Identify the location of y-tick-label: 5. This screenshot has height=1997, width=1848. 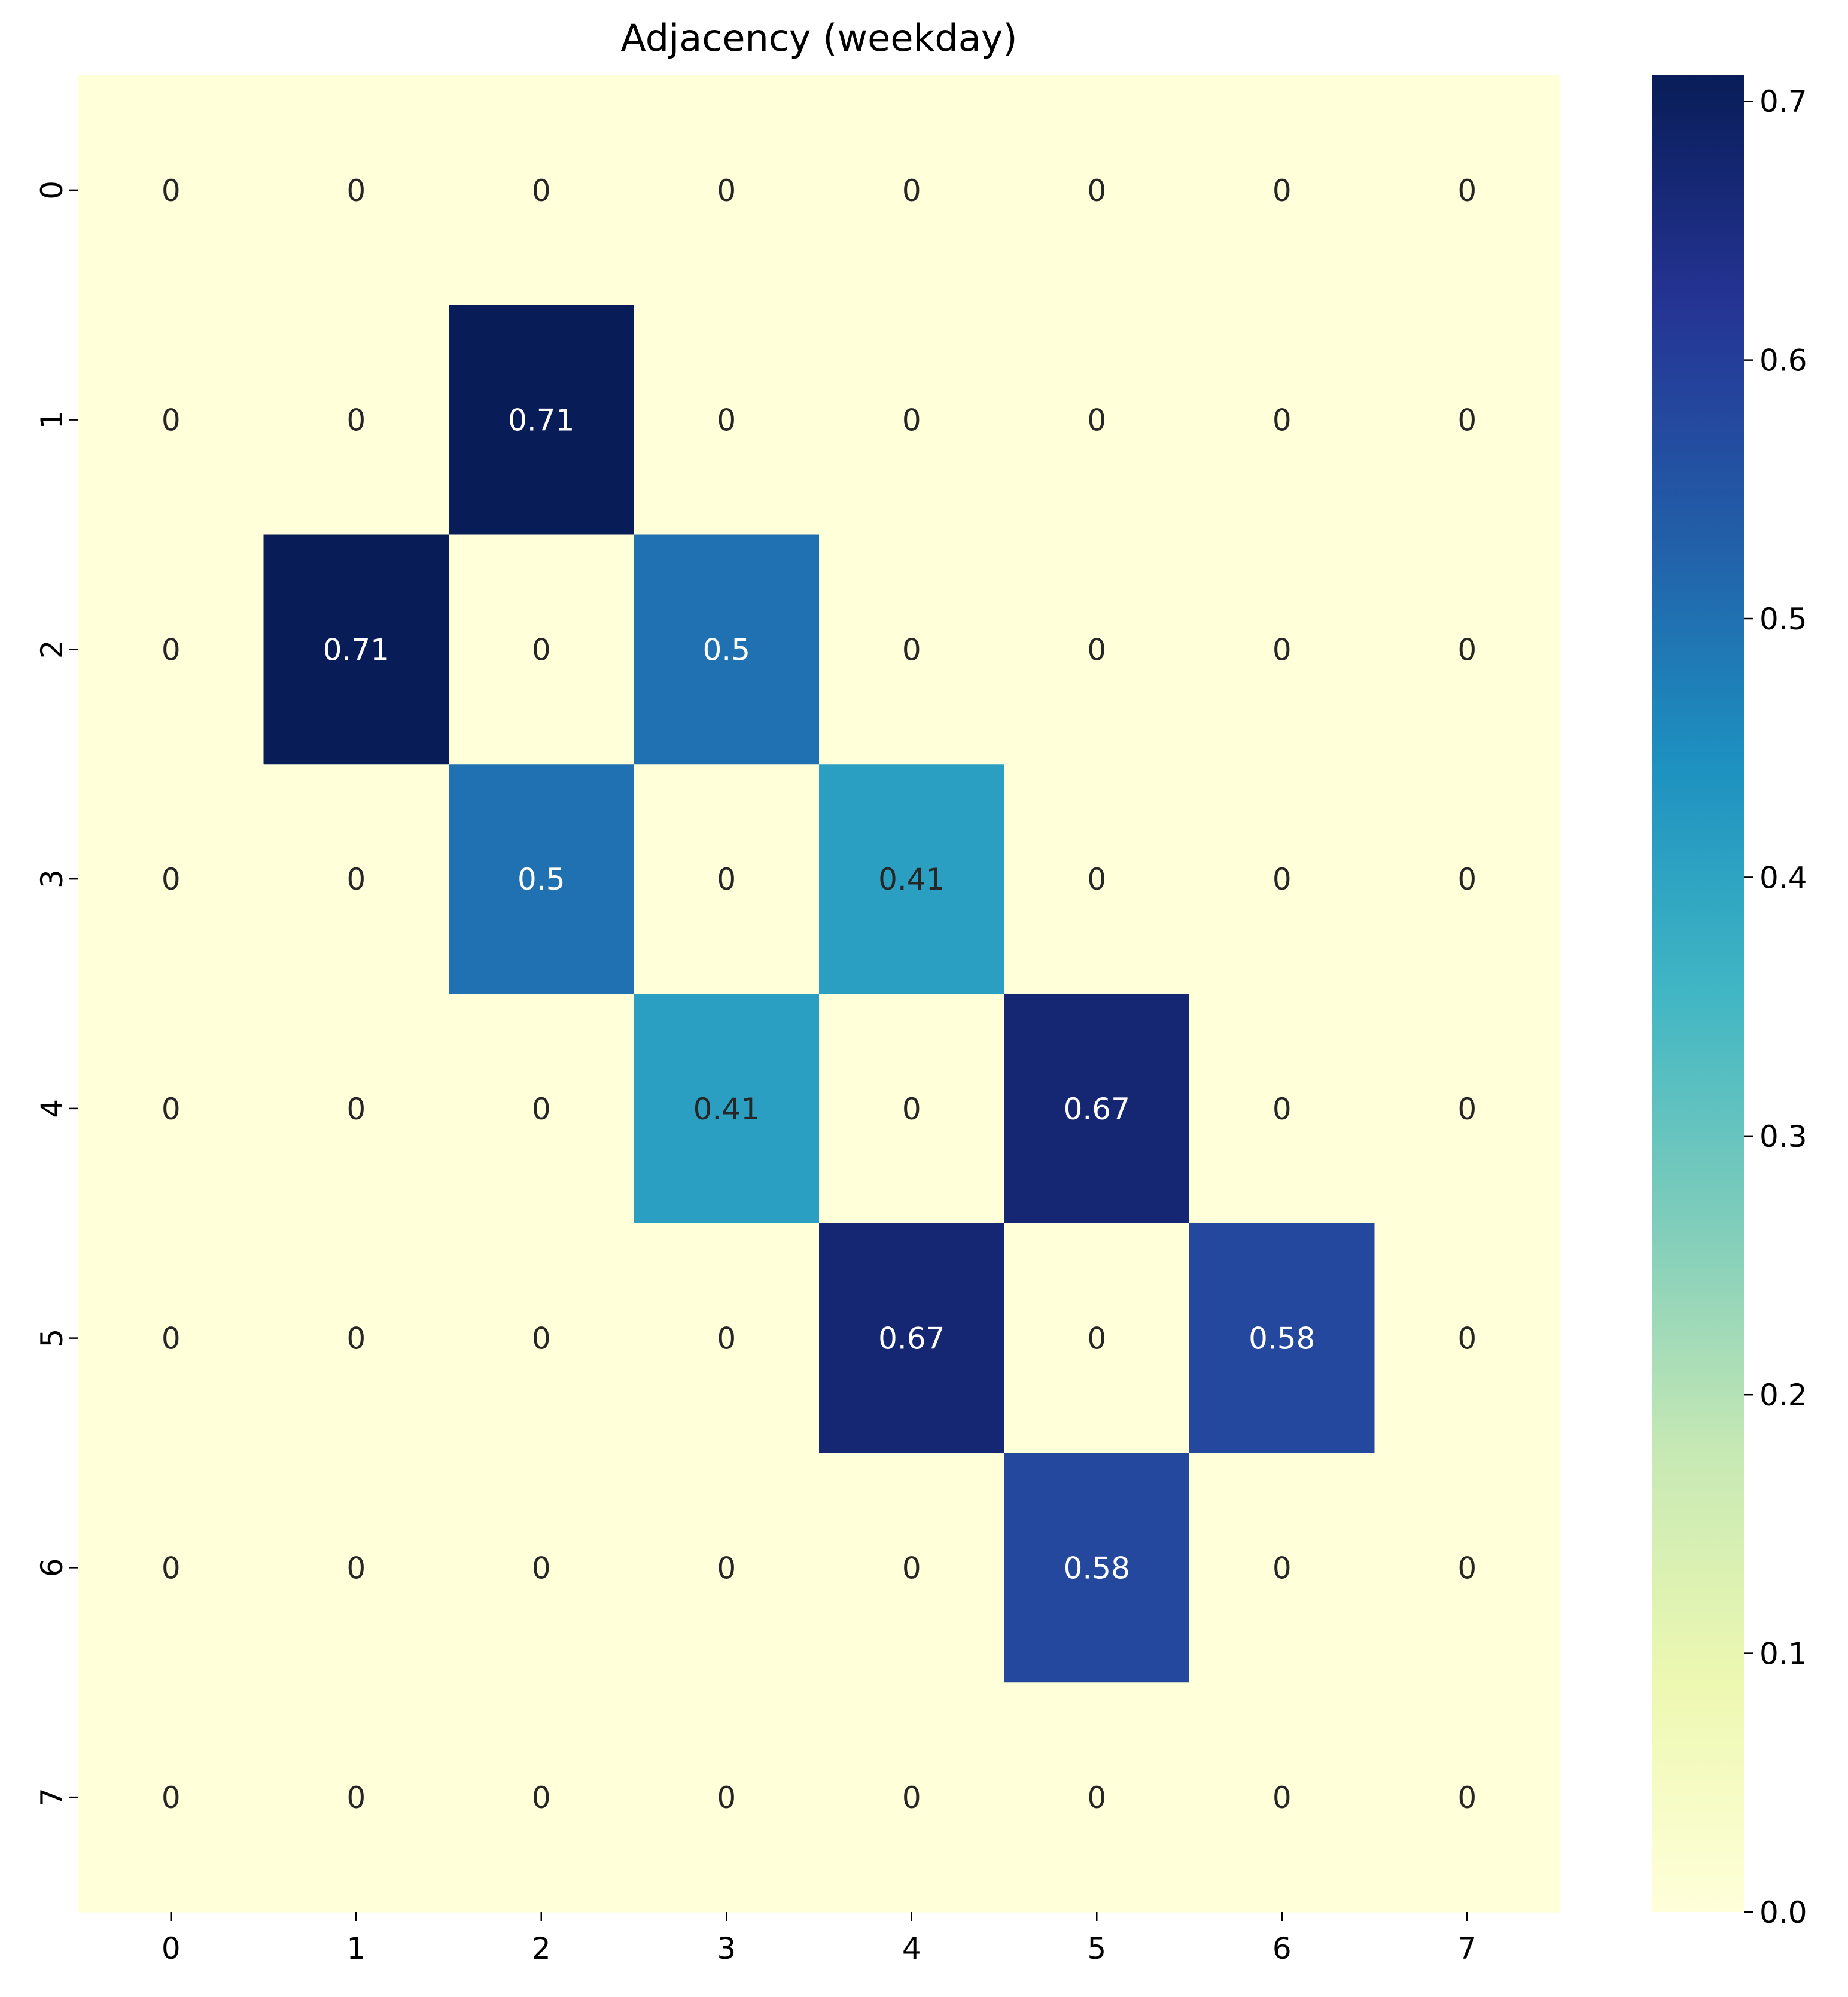
(52, 1338).